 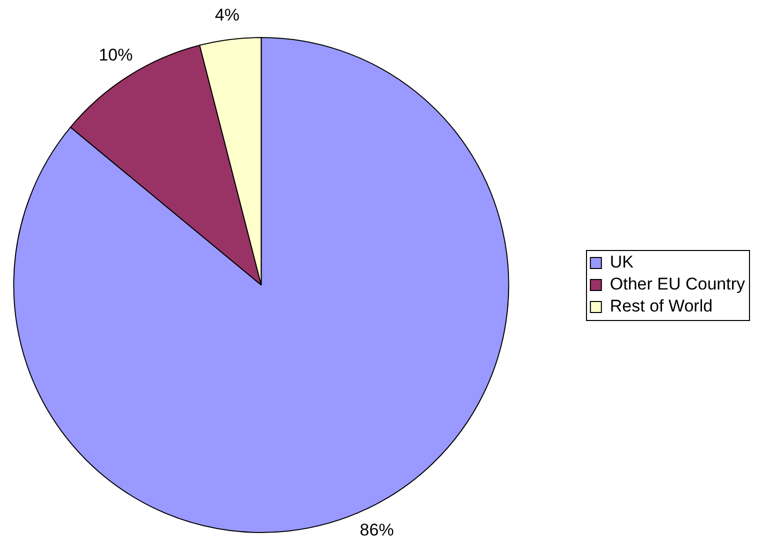 What do you see at coordinates (622, 262) in the screenshot?
I see `legend-label: UK` at bounding box center [622, 262].